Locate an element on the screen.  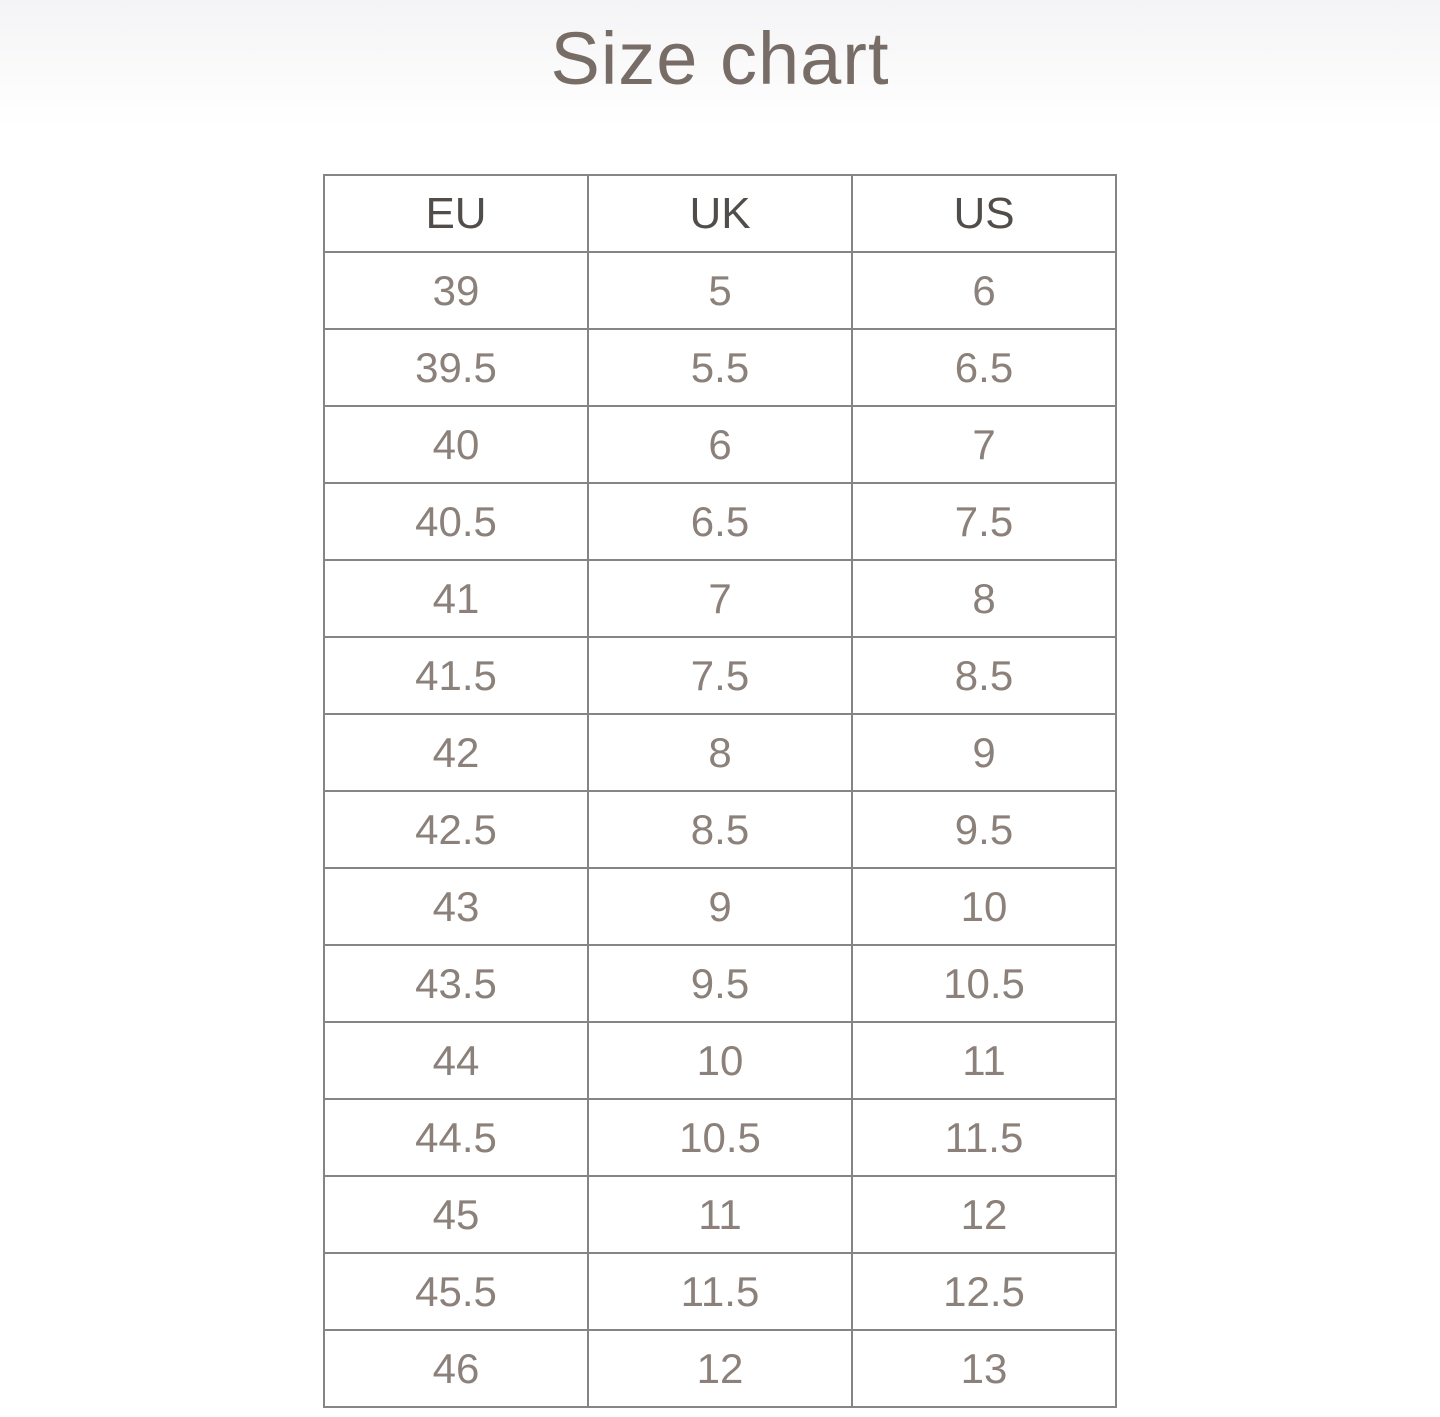
table-row: 42 8 9 is located at coordinates (720, 752).